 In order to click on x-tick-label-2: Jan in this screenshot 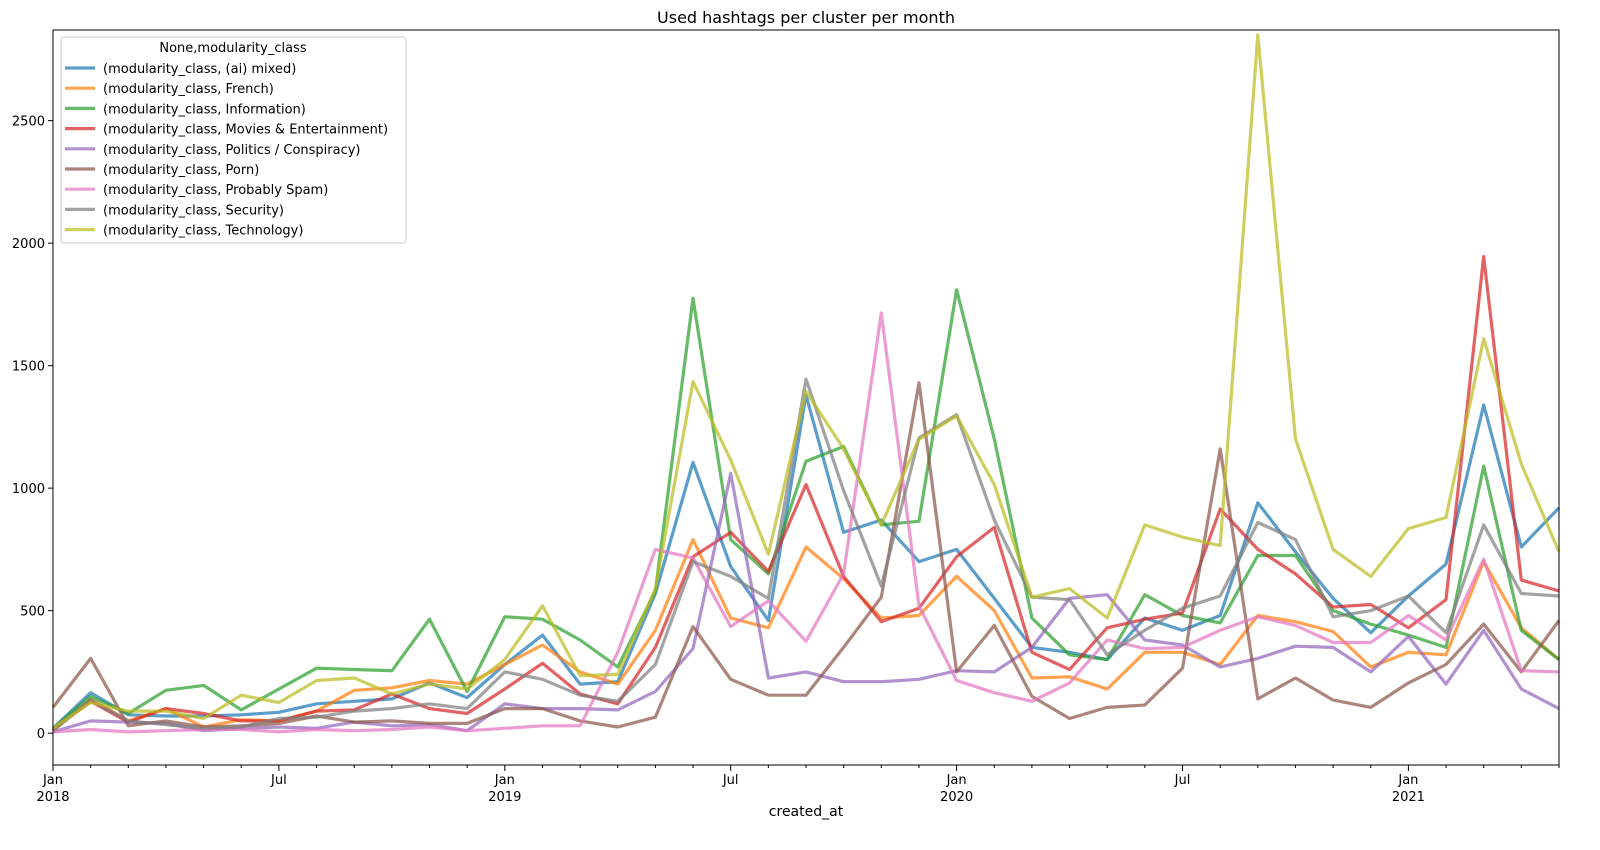, I will do `click(504, 780)`.